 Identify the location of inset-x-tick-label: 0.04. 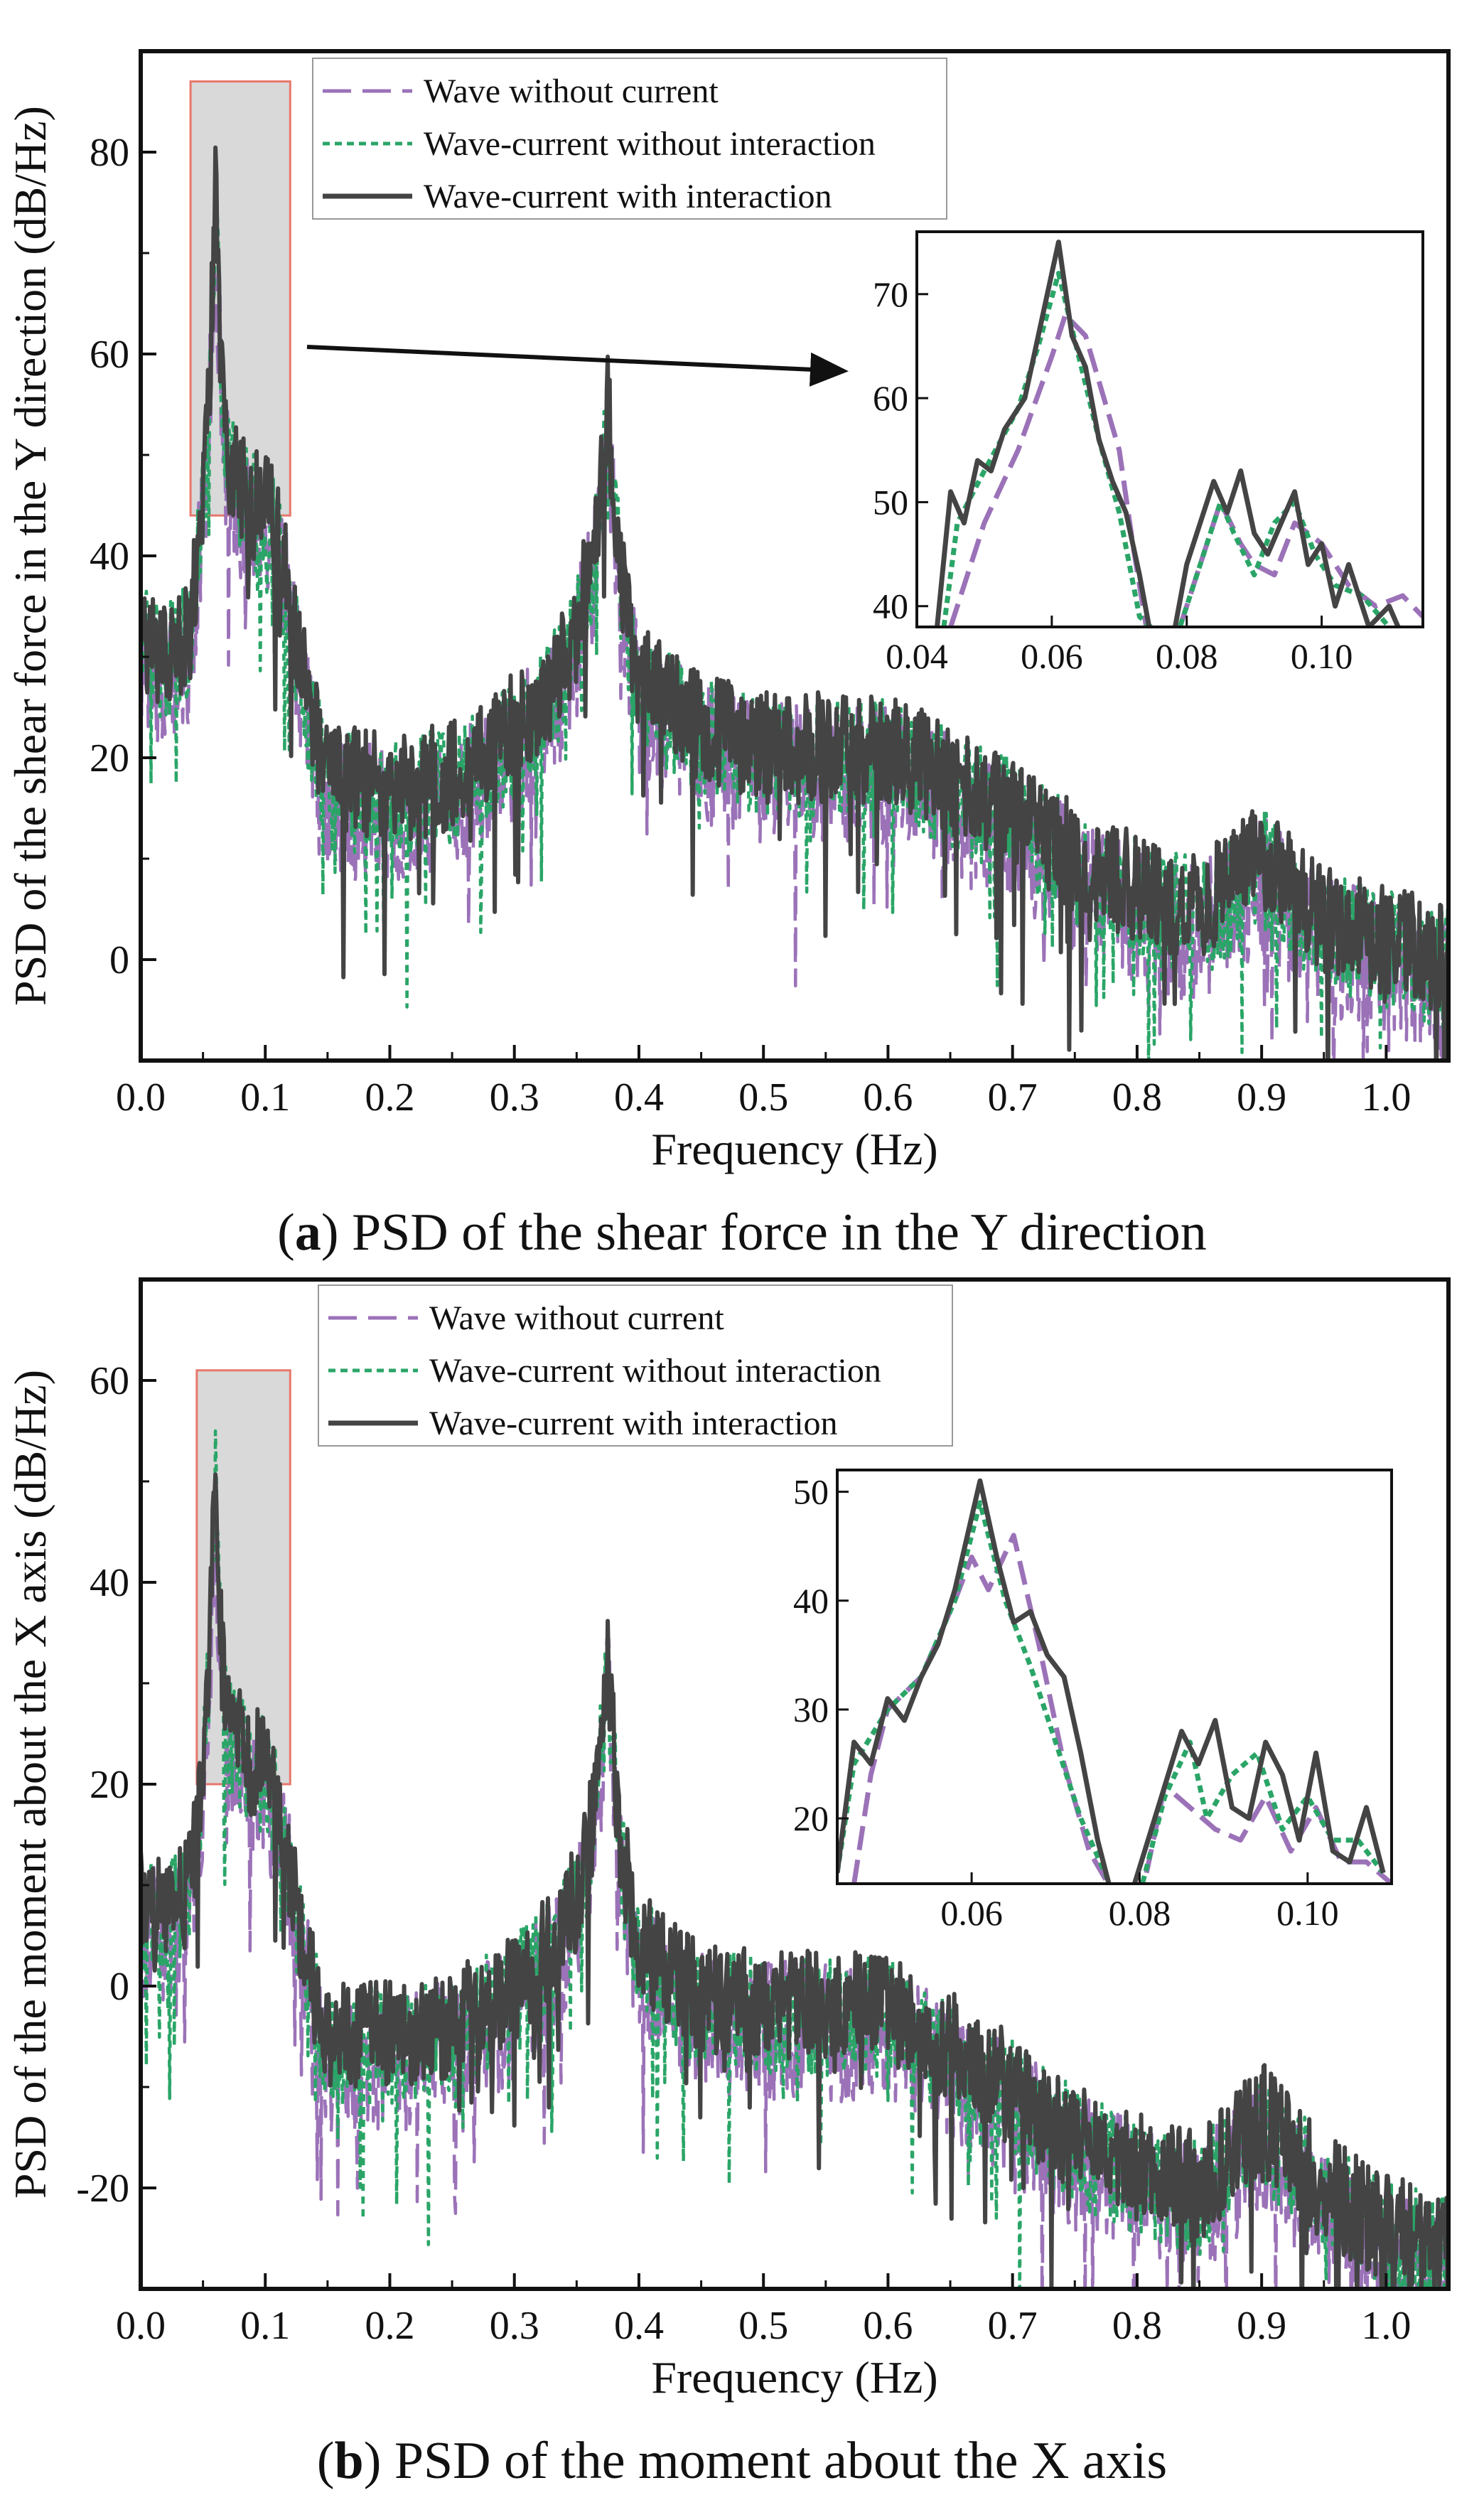
(917, 656).